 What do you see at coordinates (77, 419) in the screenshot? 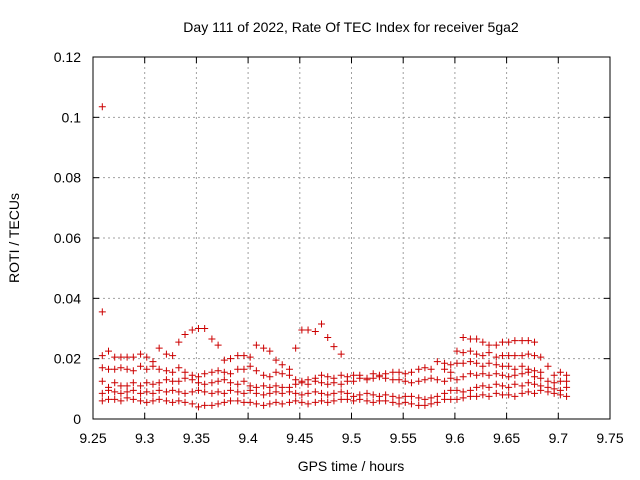
I see `y-tick-label: 0` at bounding box center [77, 419].